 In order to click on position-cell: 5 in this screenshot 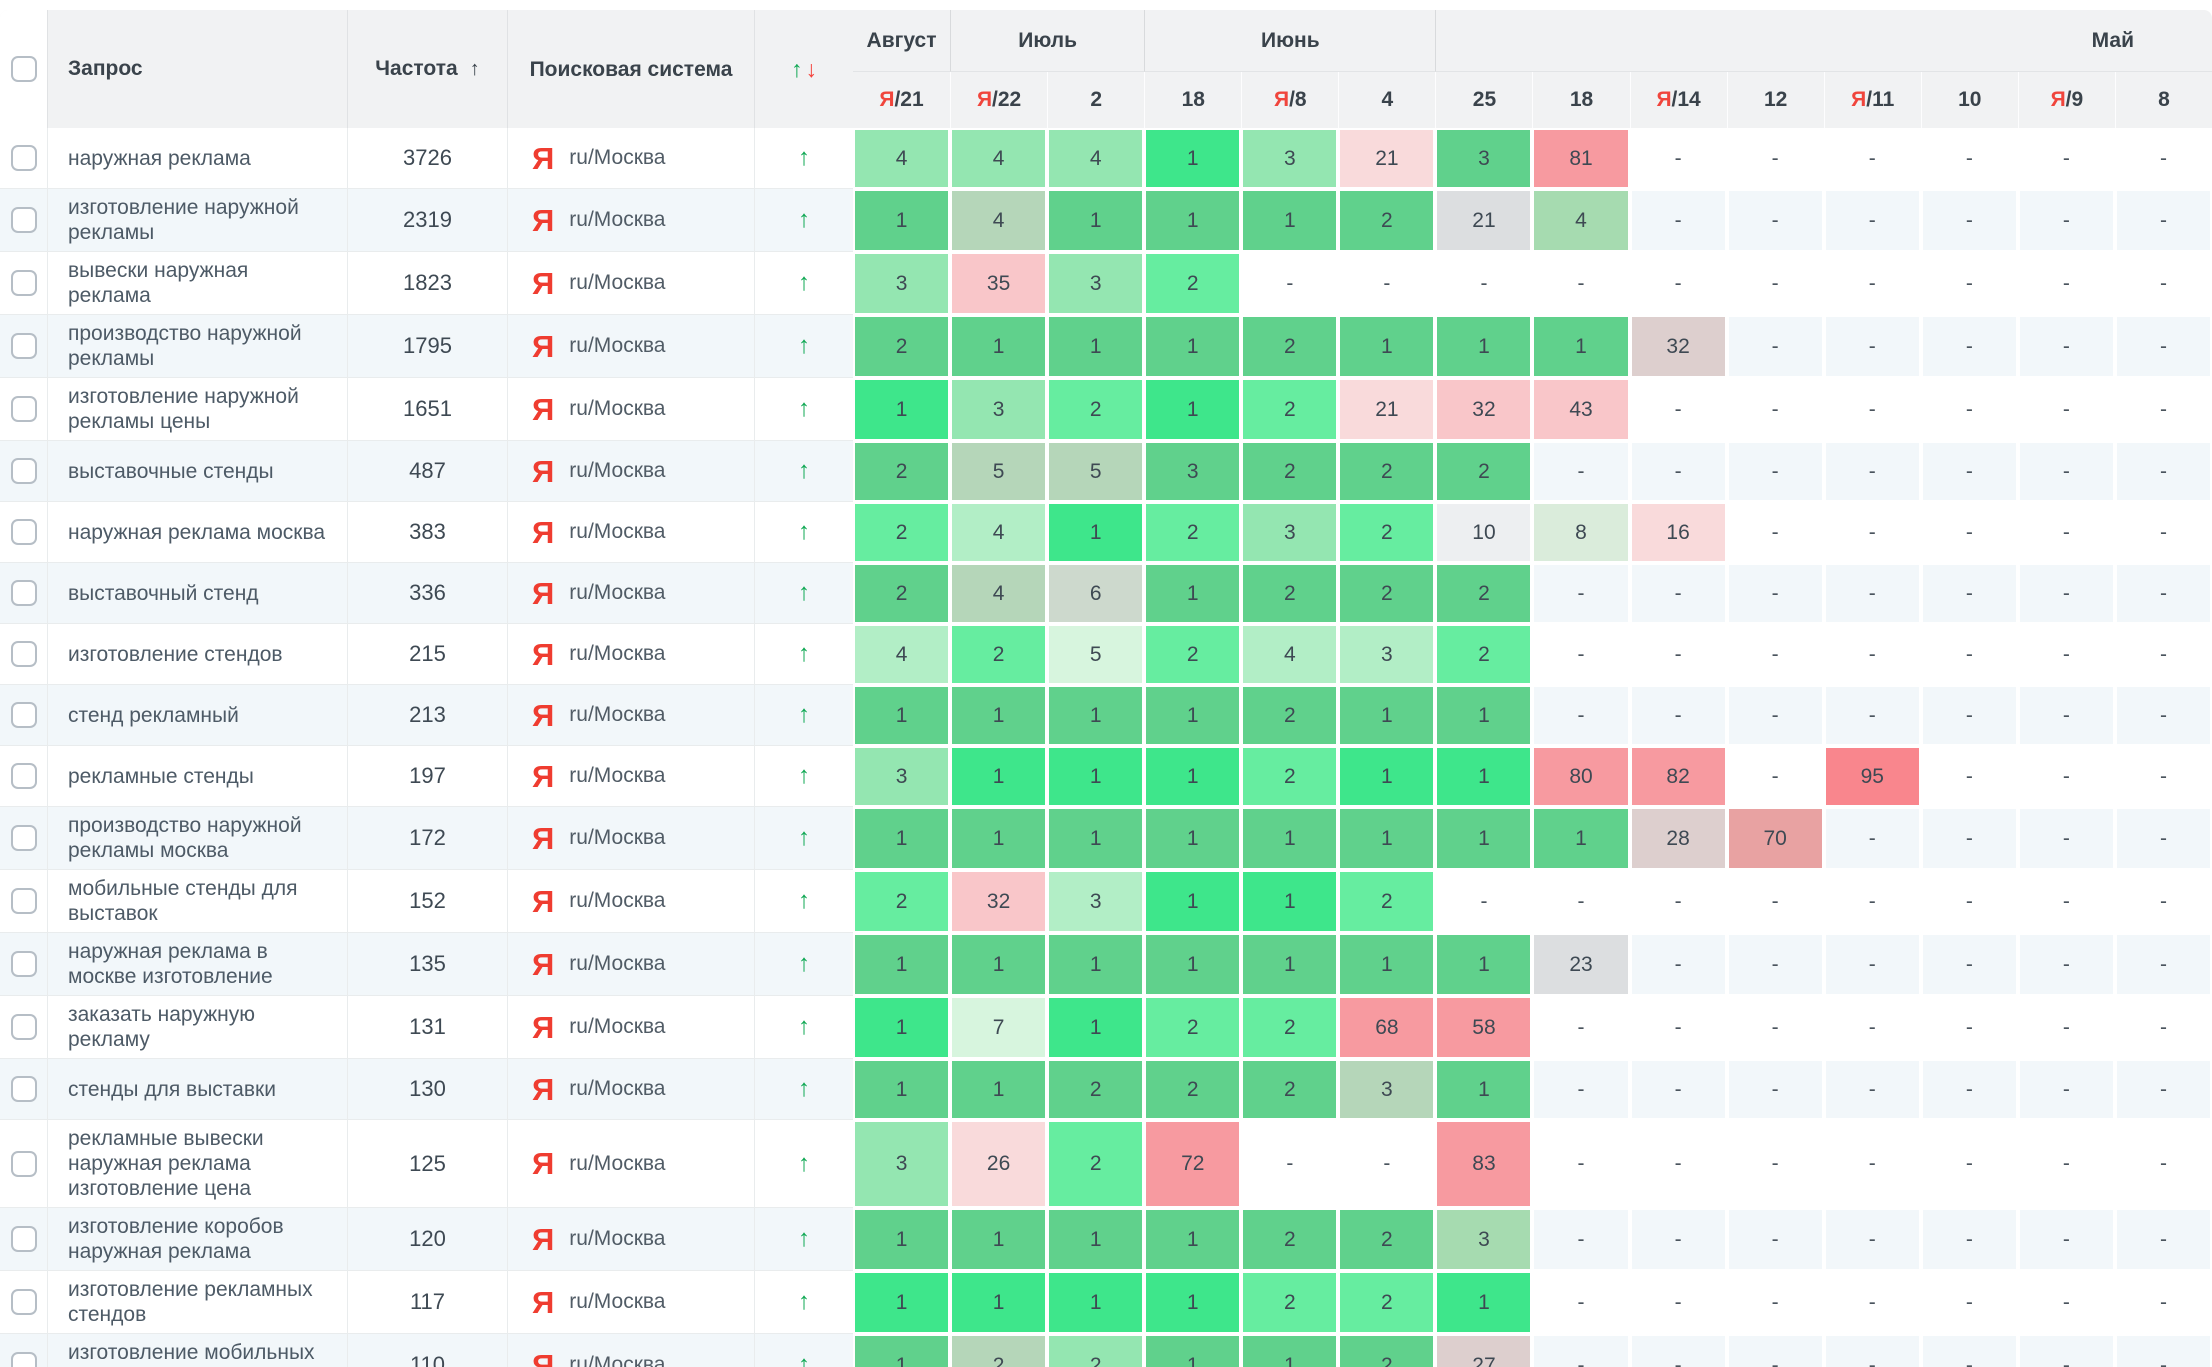, I will do `click(1096, 471)`.